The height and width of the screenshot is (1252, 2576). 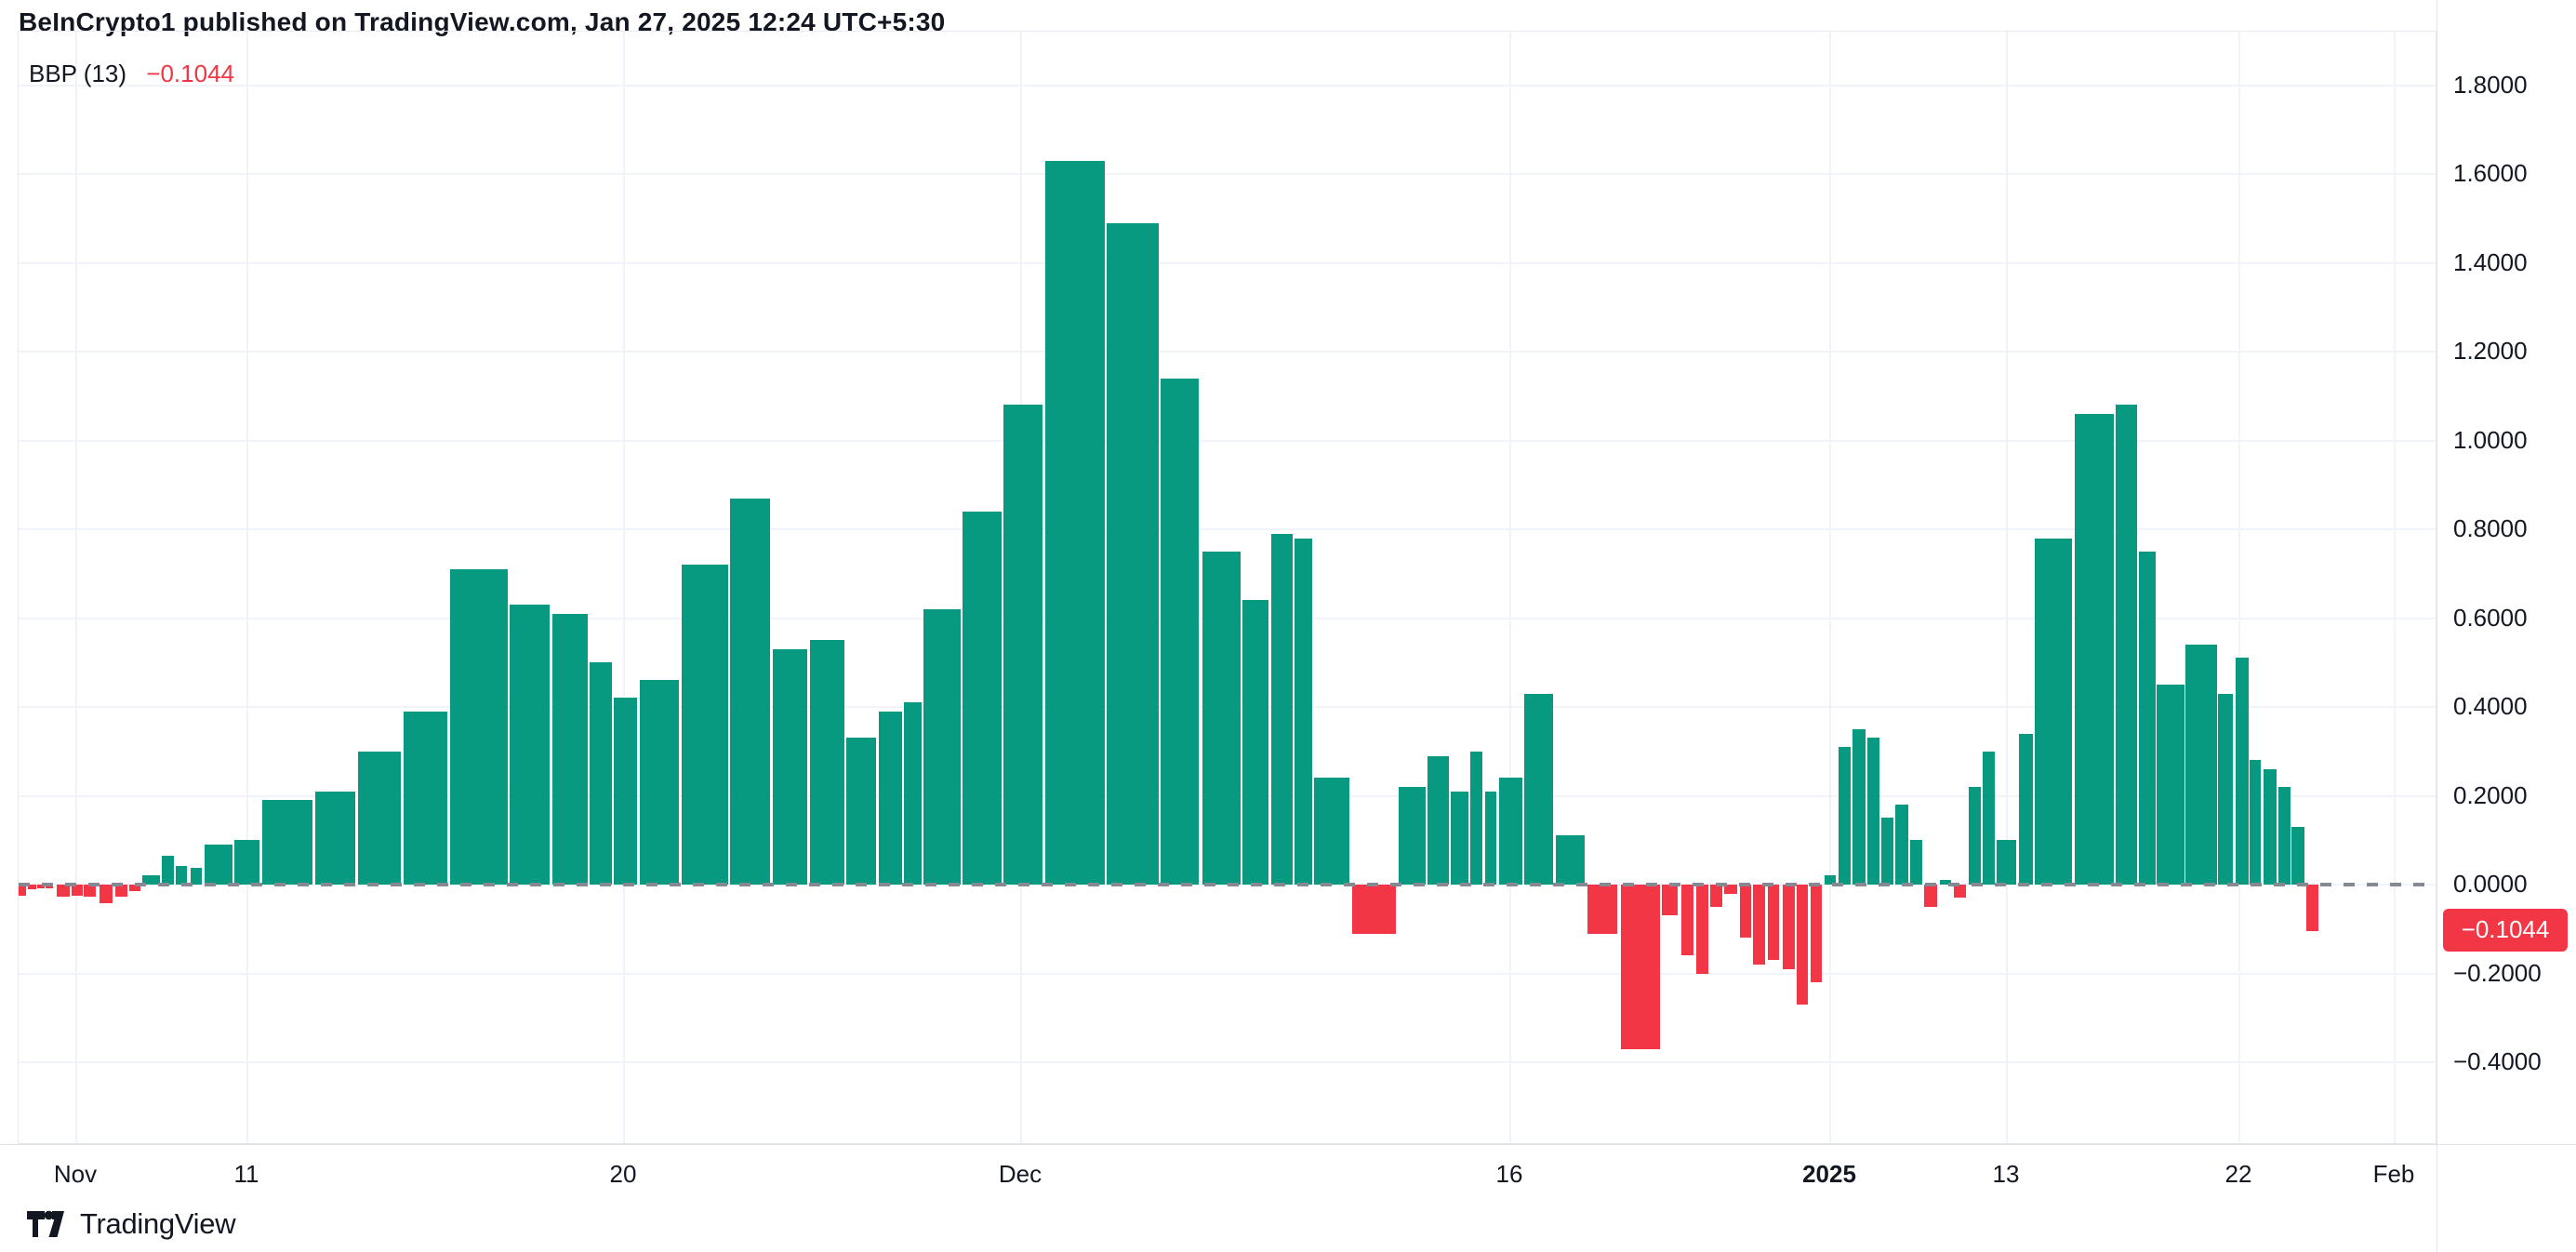 What do you see at coordinates (623, 1174) in the screenshot?
I see `time-label: 20` at bounding box center [623, 1174].